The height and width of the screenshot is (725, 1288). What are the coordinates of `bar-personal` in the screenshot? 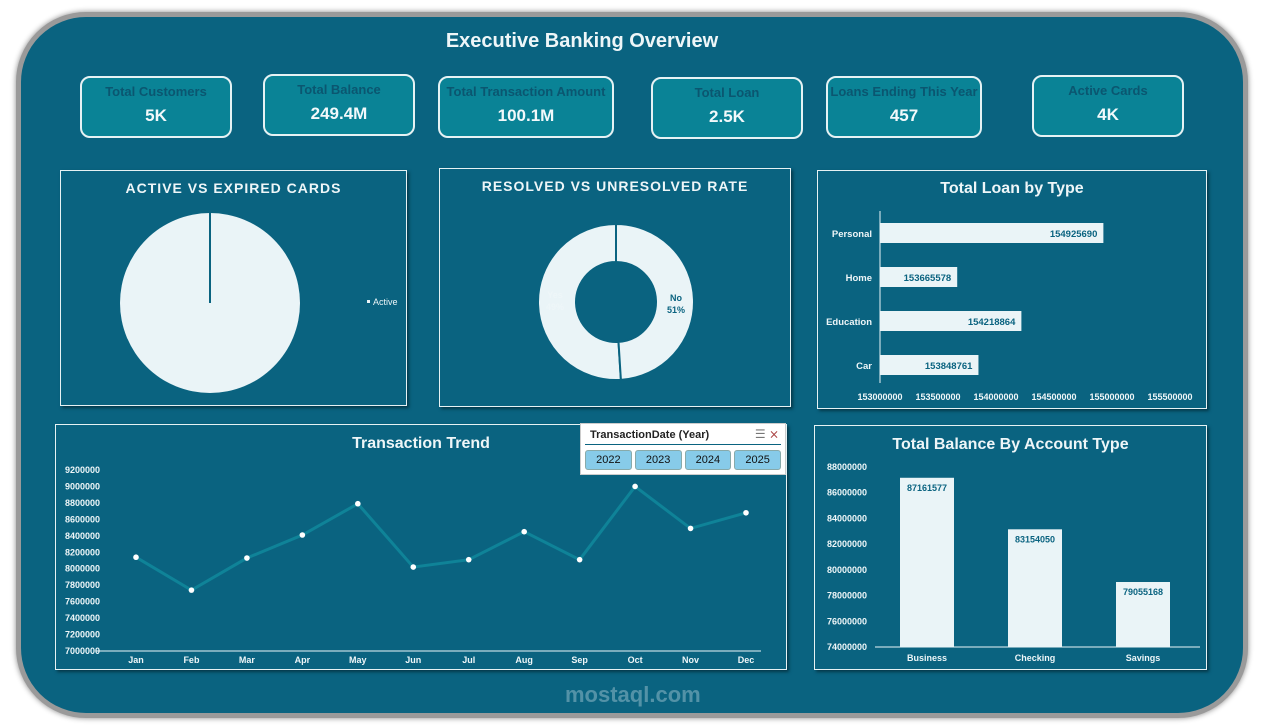 It's located at (992, 233).